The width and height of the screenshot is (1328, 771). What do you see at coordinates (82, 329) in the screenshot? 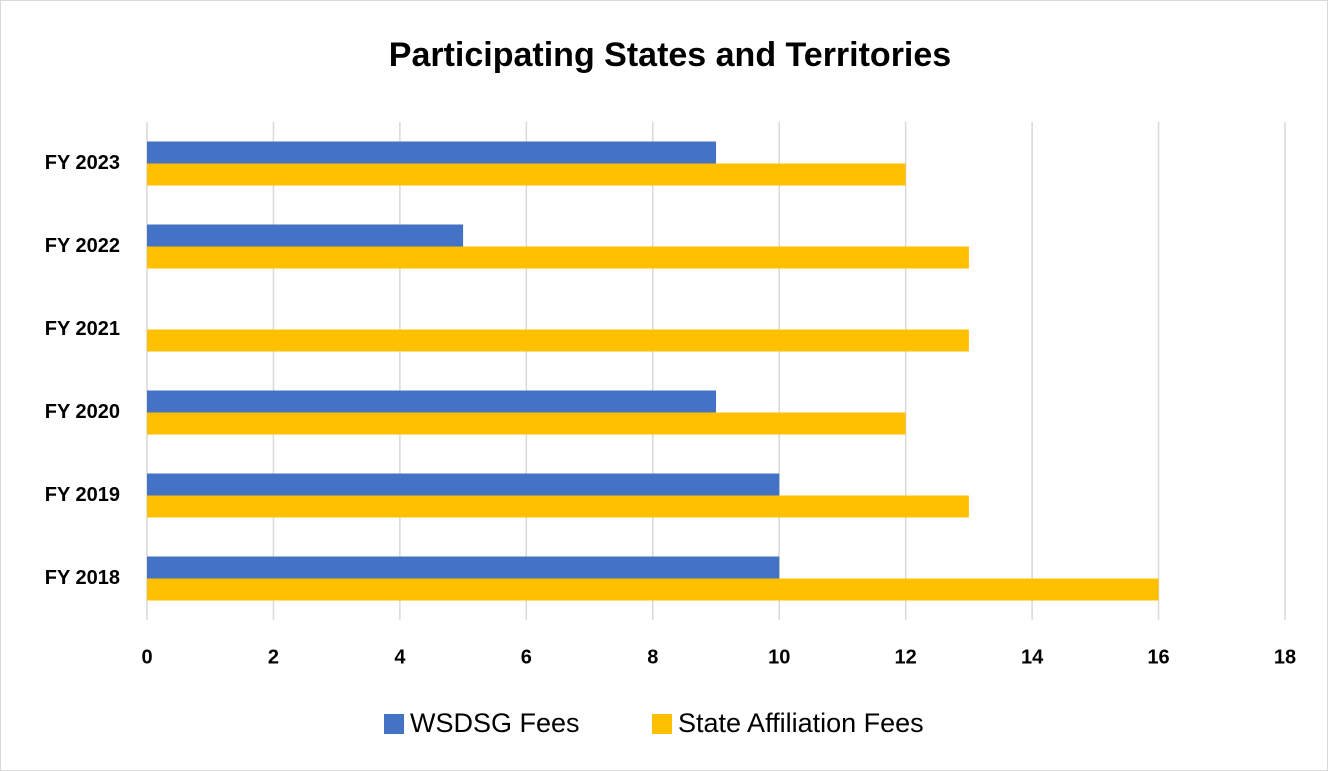
I see `y-tick-label: FY 2021` at bounding box center [82, 329].